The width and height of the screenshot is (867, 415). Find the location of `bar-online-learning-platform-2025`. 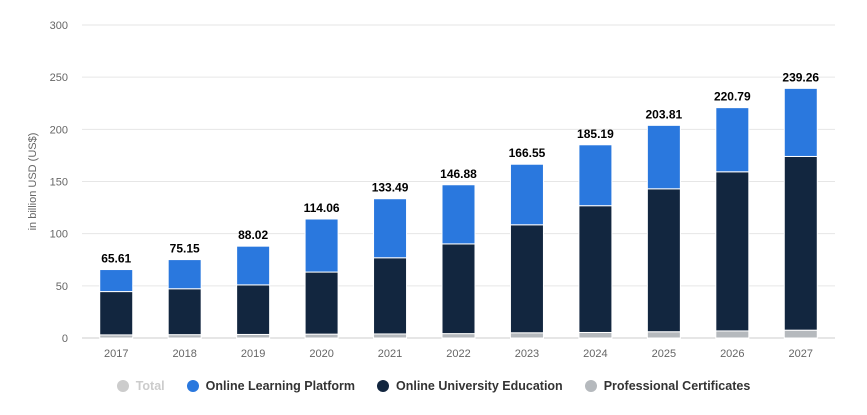

bar-online-learning-platform-2025 is located at coordinates (663, 157).